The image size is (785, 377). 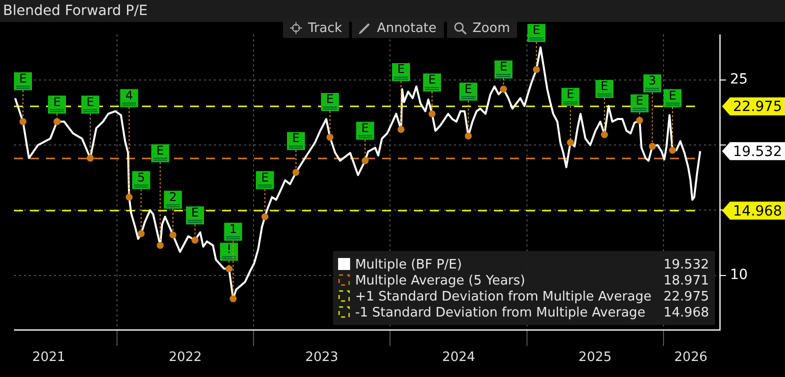 I want to click on y-tick-label: 25, so click(x=739, y=80).